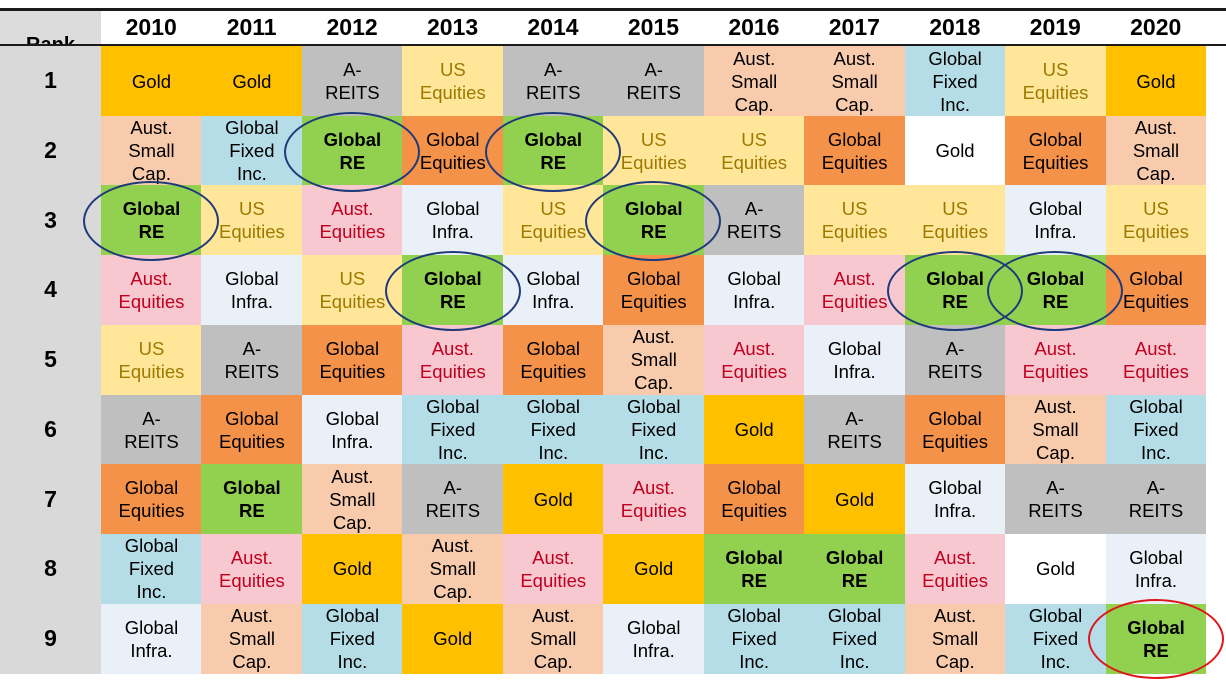 This screenshot has height=690, width=1226. I want to click on rank-label-9: 9, so click(50, 637).